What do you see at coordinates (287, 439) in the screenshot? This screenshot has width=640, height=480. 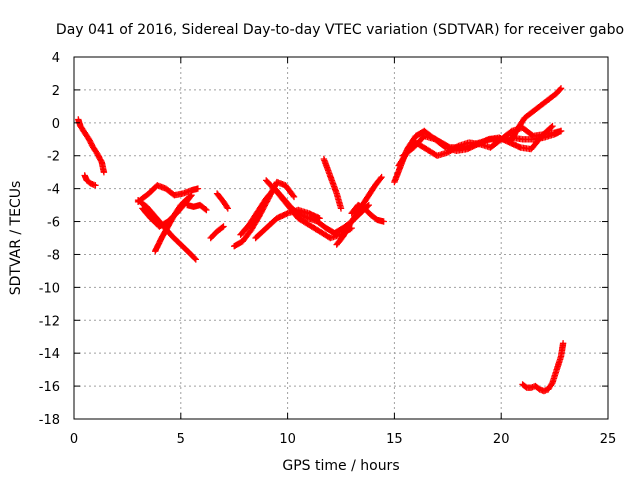 I see `x-tick-label: 10` at bounding box center [287, 439].